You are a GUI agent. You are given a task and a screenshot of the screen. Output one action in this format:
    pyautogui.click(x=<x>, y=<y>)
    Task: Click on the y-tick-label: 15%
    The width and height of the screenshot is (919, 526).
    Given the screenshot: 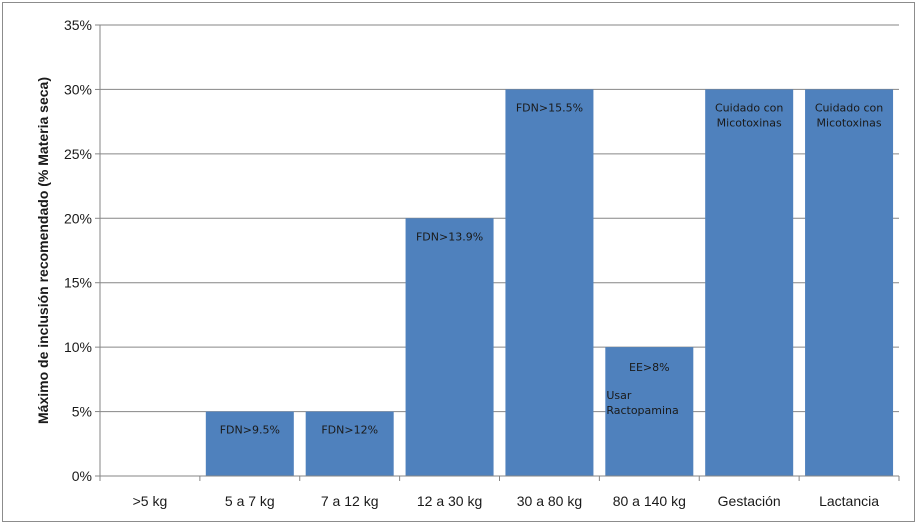 What is the action you would take?
    pyautogui.click(x=78, y=283)
    